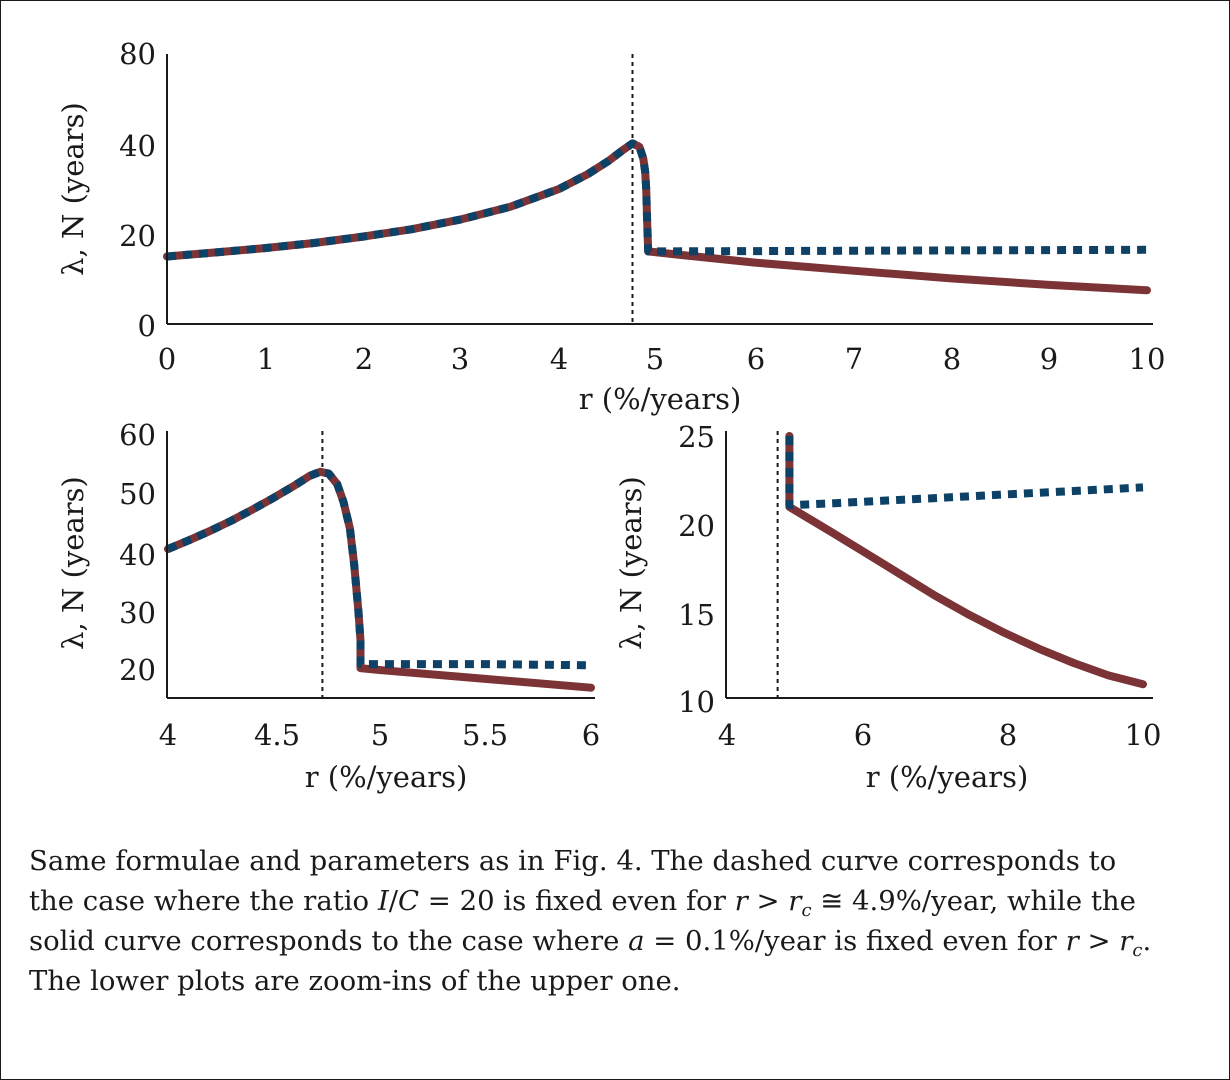  Describe the element at coordinates (147, 326) in the screenshot. I see `top-y-tick: 0` at that location.